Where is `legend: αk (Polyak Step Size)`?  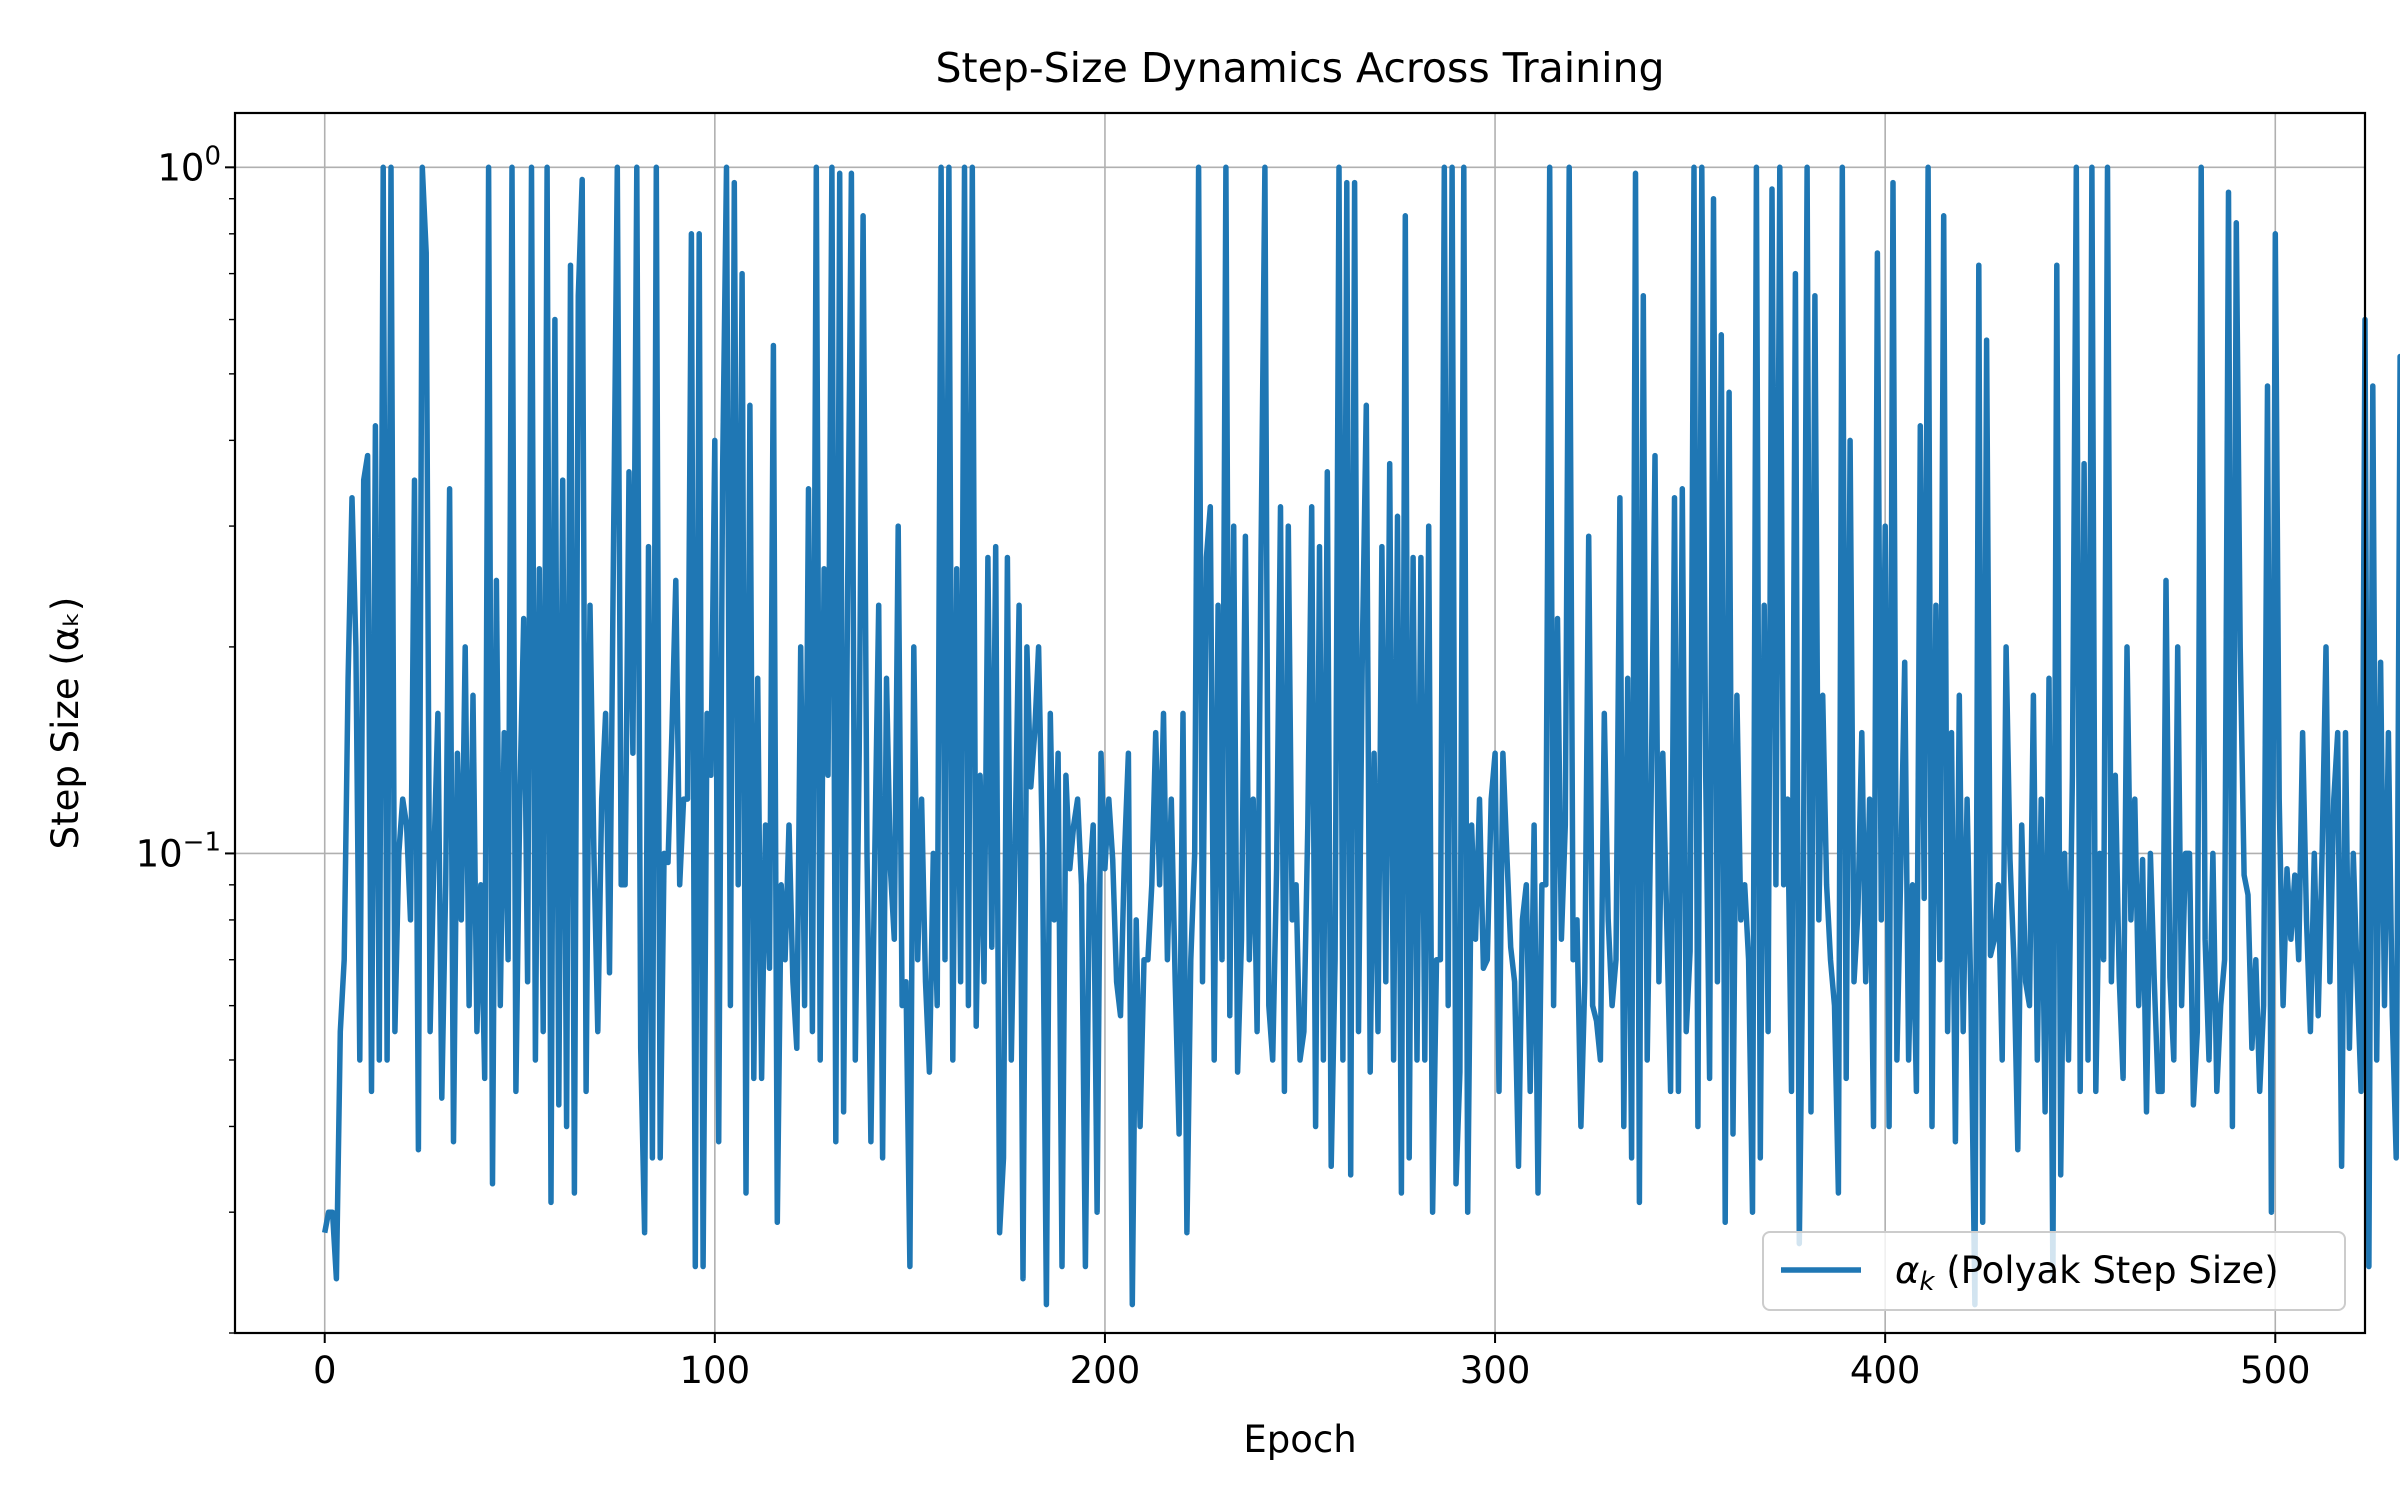
legend: αk (Polyak Step Size) is located at coordinates (2054, 1271).